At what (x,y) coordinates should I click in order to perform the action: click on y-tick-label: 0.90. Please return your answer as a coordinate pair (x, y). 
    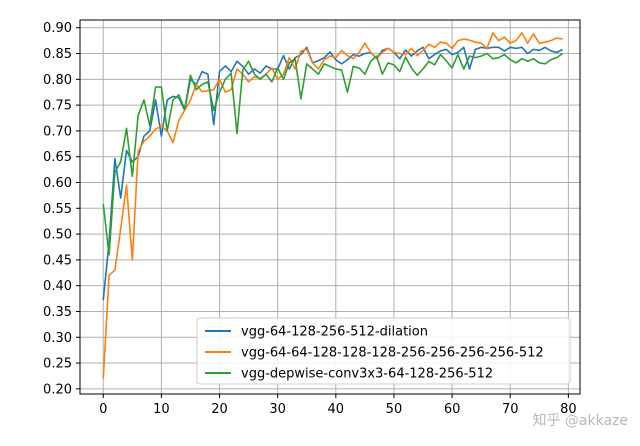
    Looking at the image, I should click on (57, 28).